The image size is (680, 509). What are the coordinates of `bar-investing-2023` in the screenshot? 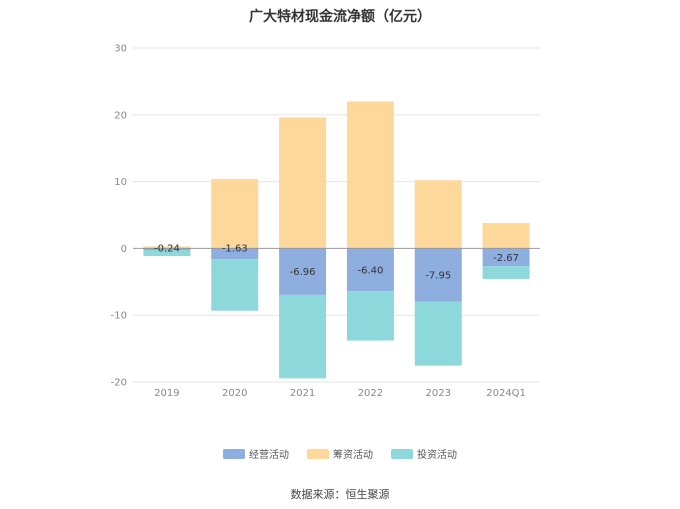 It's located at (438, 333).